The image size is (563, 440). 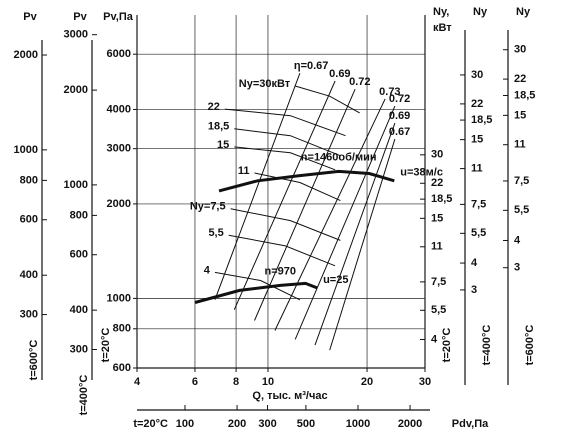 What do you see at coordinates (367, 382) in the screenshot?
I see `x-tick-label: 20` at bounding box center [367, 382].